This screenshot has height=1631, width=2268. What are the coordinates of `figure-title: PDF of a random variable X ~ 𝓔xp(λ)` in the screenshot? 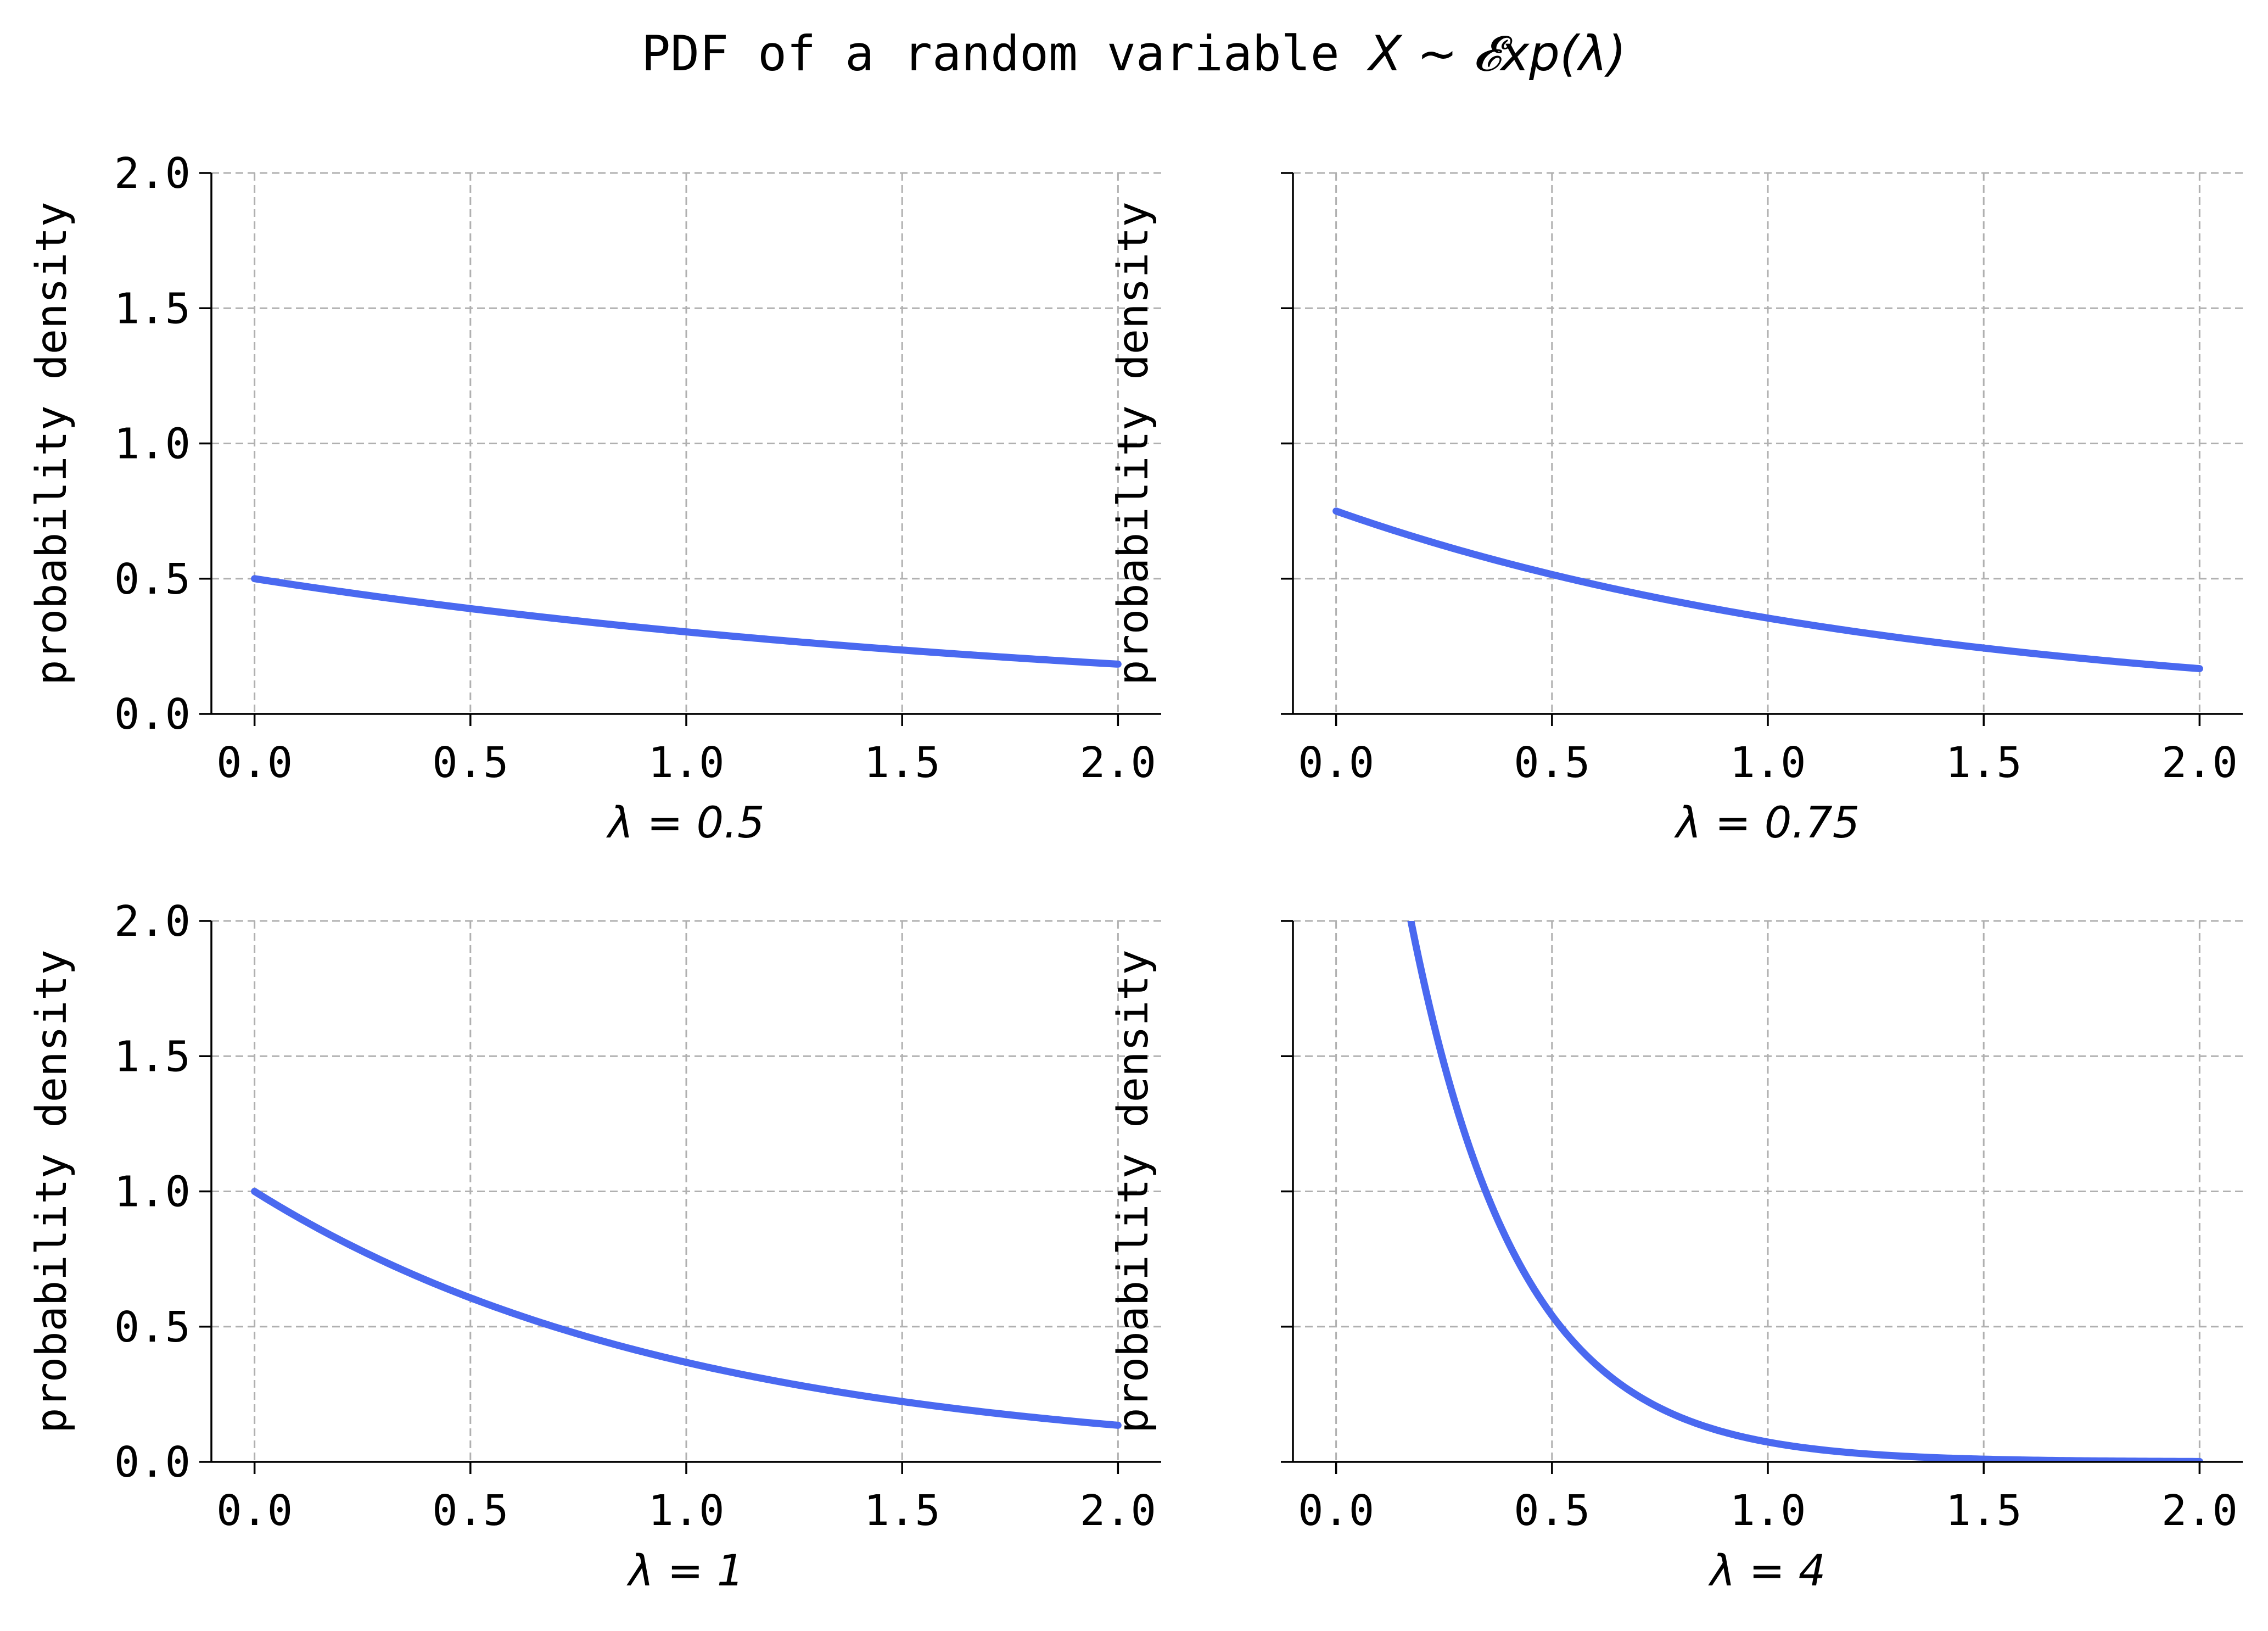 It's located at (1134, 54).